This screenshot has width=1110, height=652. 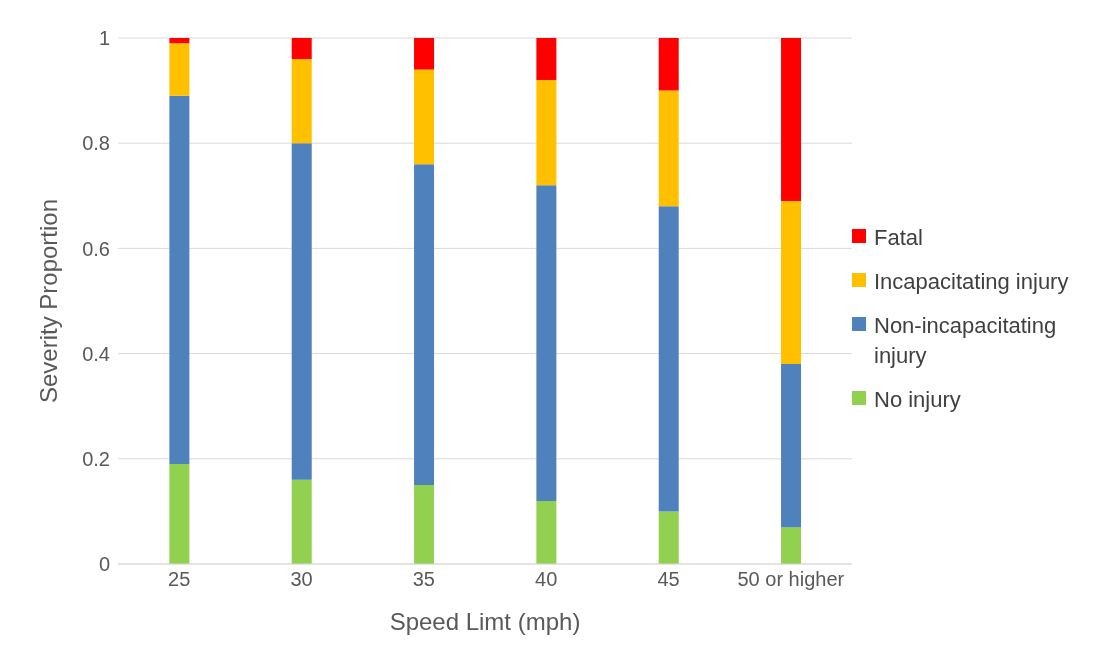 What do you see at coordinates (485, 621) in the screenshot?
I see `x-axis-title: Speed Limt (mph)` at bounding box center [485, 621].